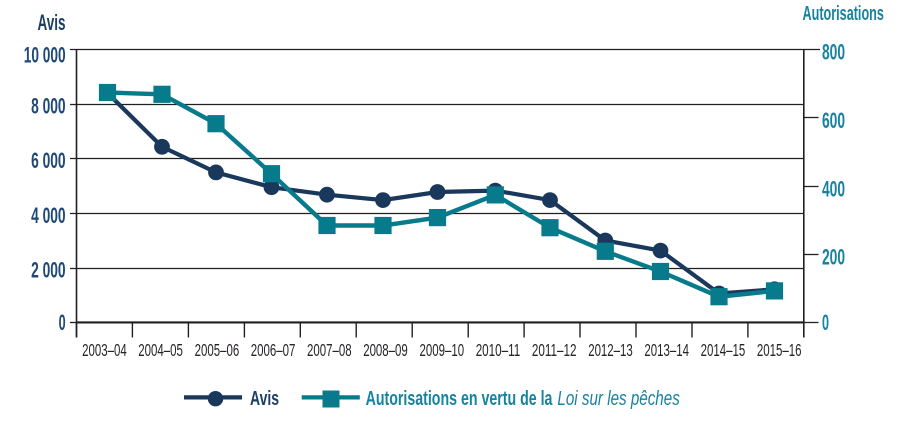 This screenshot has width=921, height=422. Describe the element at coordinates (723, 350) in the screenshot. I see `svg-text: 2014–15` at that location.